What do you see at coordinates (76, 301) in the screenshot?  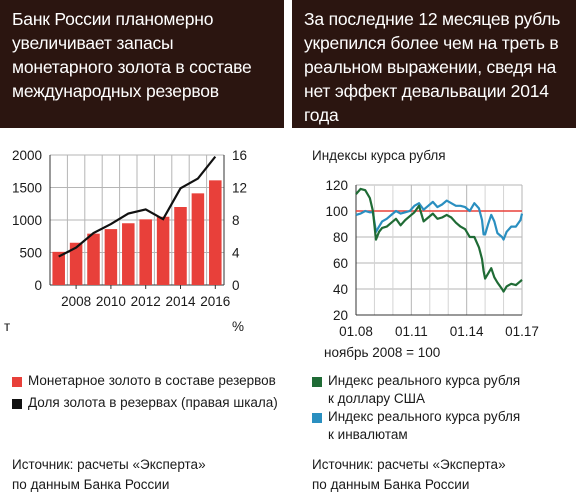 I see `x-tick-label: 2008` at bounding box center [76, 301].